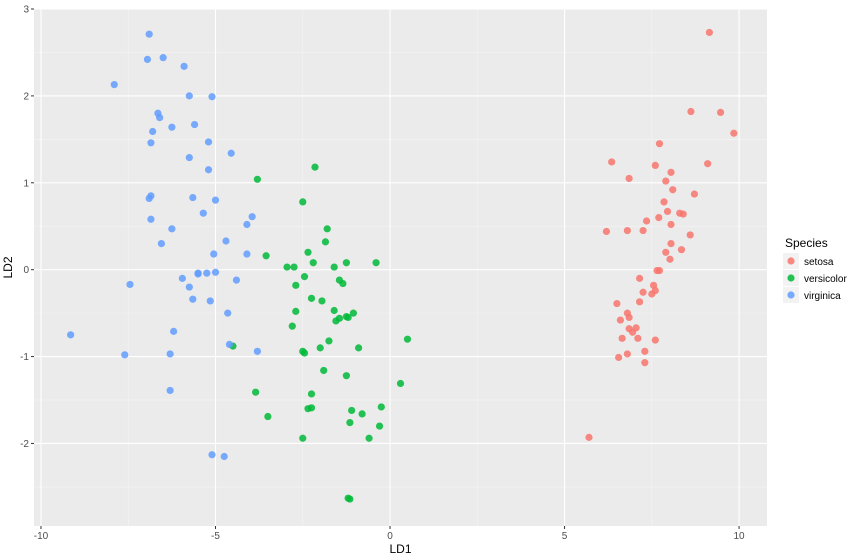  Describe the element at coordinates (27, 227) in the screenshot. I see `y-axis: -2 -1 0 1 2 3` at that location.